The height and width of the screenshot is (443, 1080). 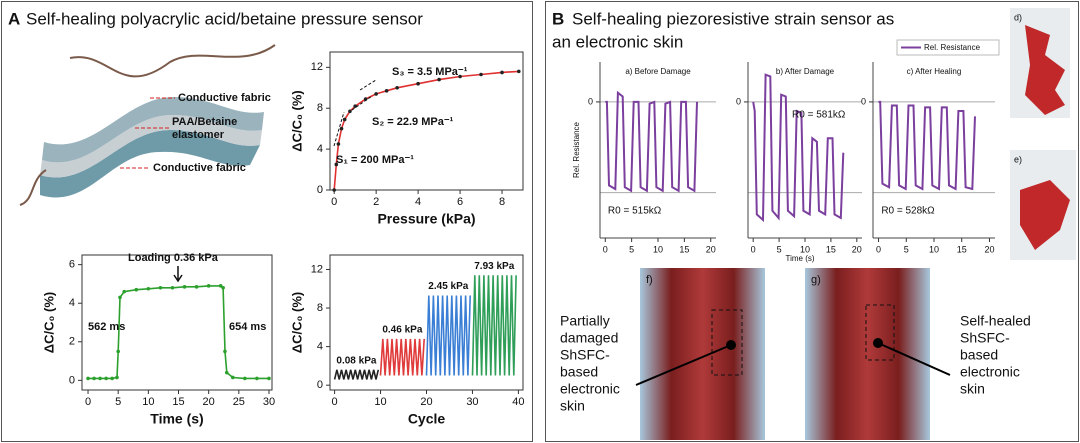 I want to click on annotation: Partially, so click(x=585, y=321).